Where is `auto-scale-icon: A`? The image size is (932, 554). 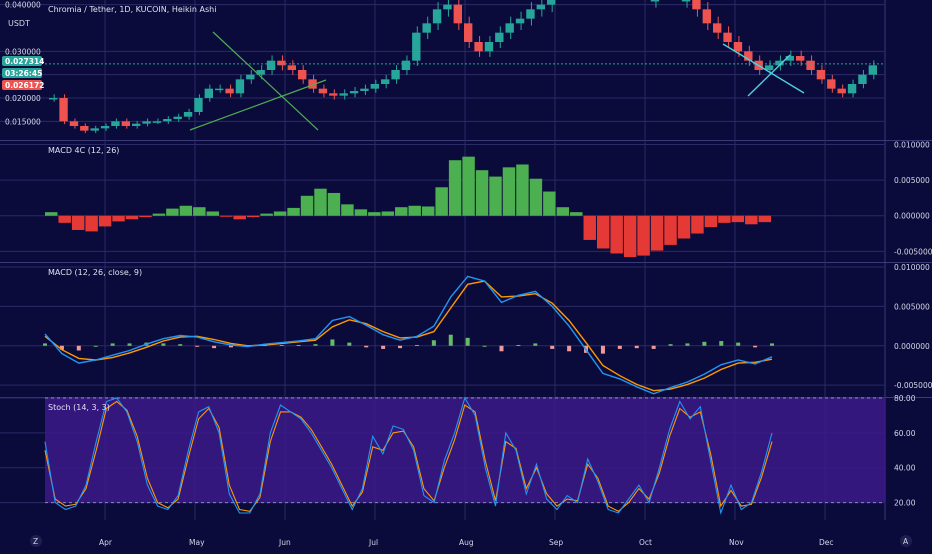
auto-scale-icon: A is located at coordinates (906, 541).